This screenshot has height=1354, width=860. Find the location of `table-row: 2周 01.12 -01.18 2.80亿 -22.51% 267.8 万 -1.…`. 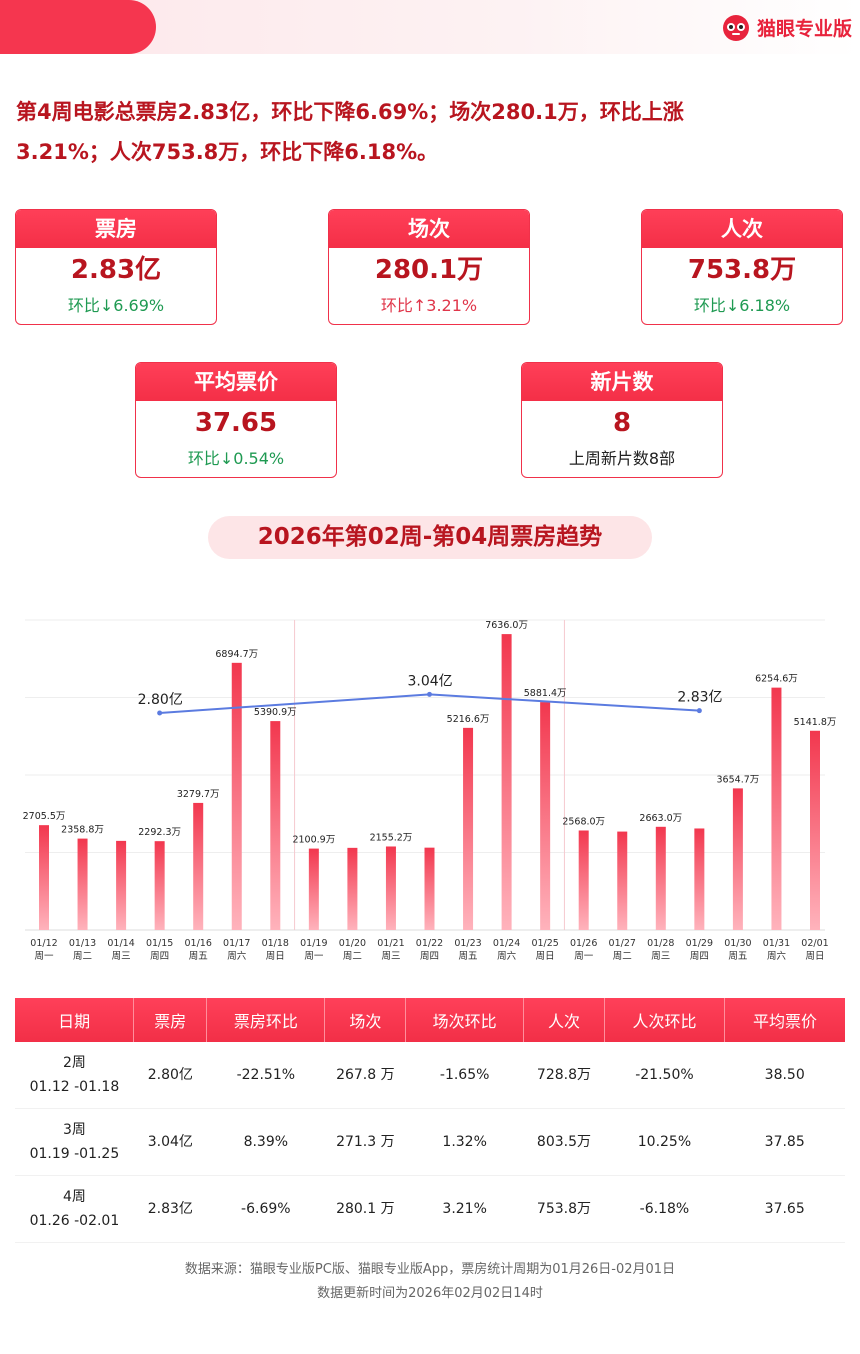

table-row: 2周 01.12 -01.18 2.80亿 -22.51% 267.8 万 -1.… is located at coordinates (430, 1075).